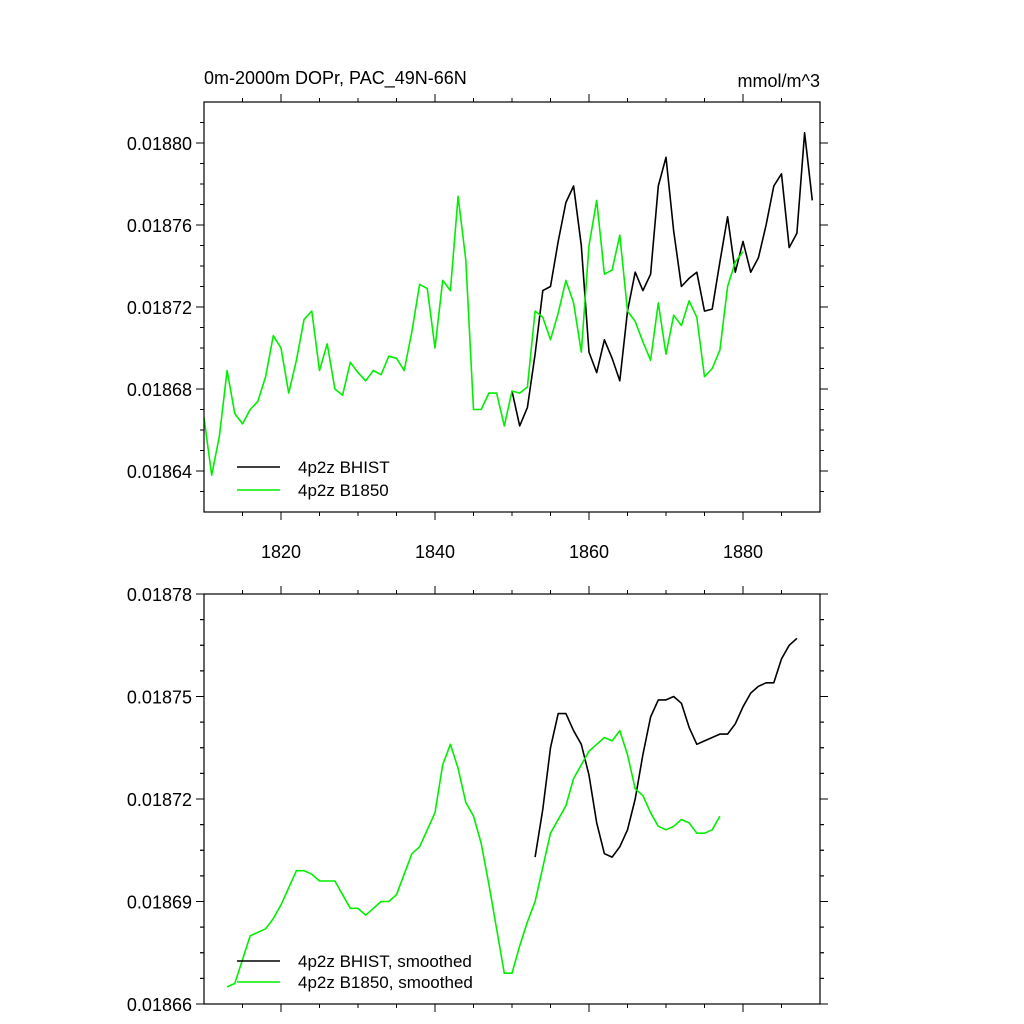 The width and height of the screenshot is (1024, 1024). Describe the element at coordinates (473, 335) in the screenshot. I see `series-line-b1850` at that location.